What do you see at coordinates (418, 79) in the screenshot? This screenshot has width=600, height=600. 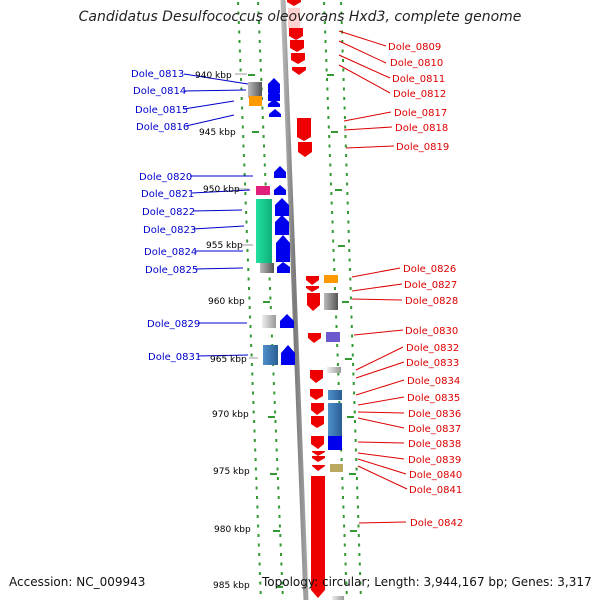 I see `gene-label-reverse: Dole_0811` at bounding box center [418, 79].